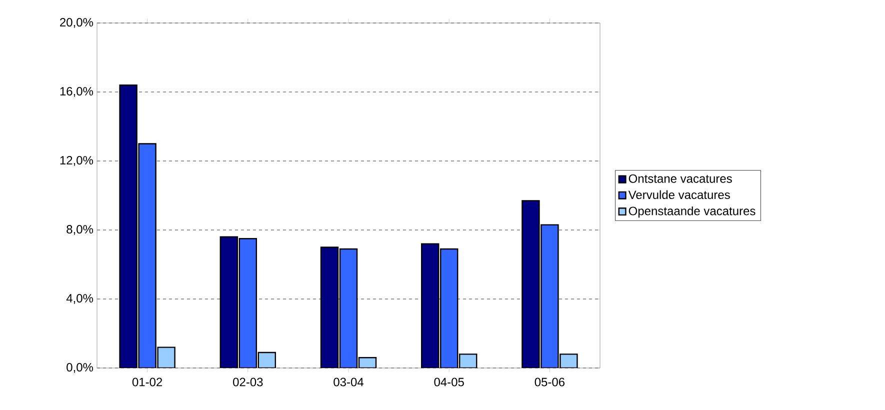  What do you see at coordinates (680, 178) in the screenshot?
I see `legend-label: Ontstane vacatures` at bounding box center [680, 178].